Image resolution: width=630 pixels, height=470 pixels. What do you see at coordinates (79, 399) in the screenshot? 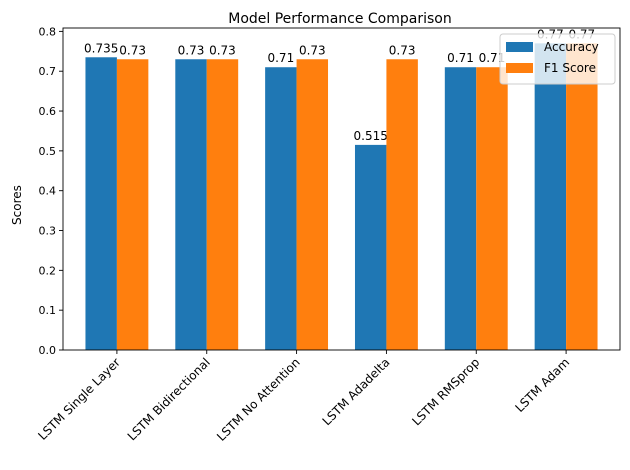
I see `x-tick-label: LSTM Single Layer` at bounding box center [79, 399].